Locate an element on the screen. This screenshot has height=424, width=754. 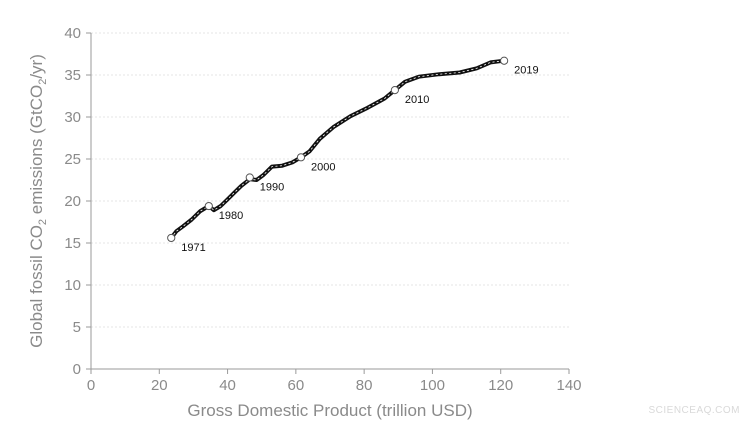
year-label-2010: 2010 is located at coordinates (417, 100).